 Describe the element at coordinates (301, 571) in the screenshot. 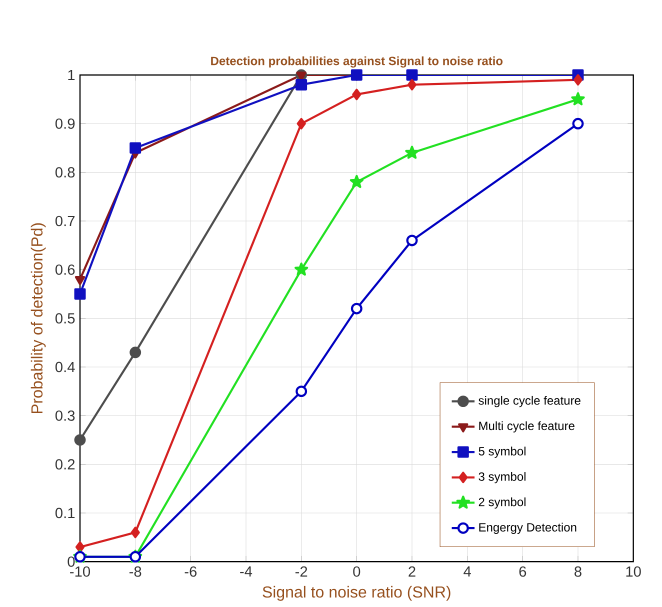

I see `x-tick-label: -2` at that location.